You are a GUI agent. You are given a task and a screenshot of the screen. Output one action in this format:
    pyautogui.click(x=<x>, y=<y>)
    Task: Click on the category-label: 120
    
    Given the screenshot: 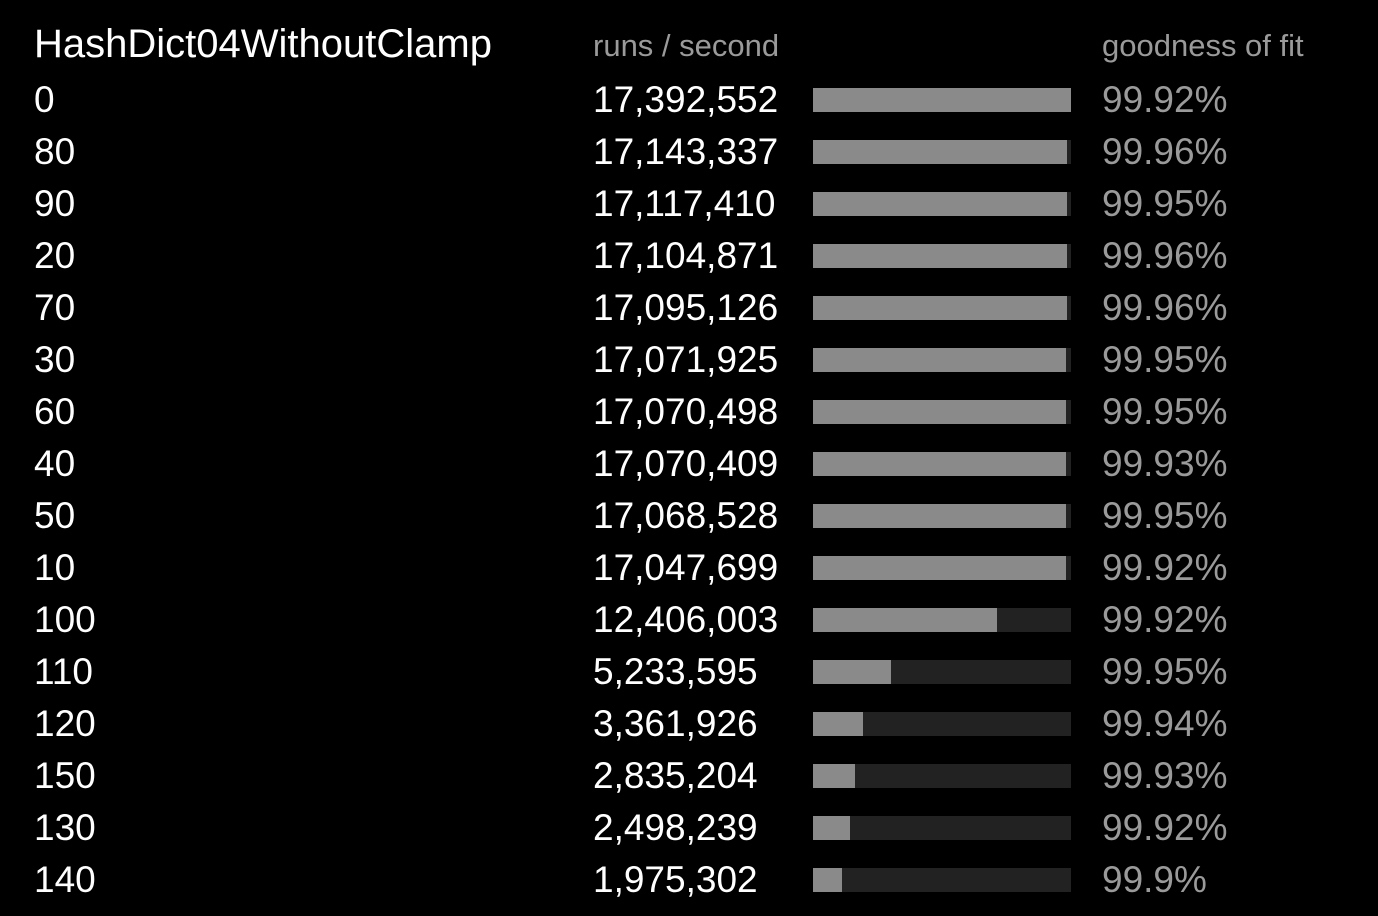 What is the action you would take?
    pyautogui.click(x=65, y=723)
    